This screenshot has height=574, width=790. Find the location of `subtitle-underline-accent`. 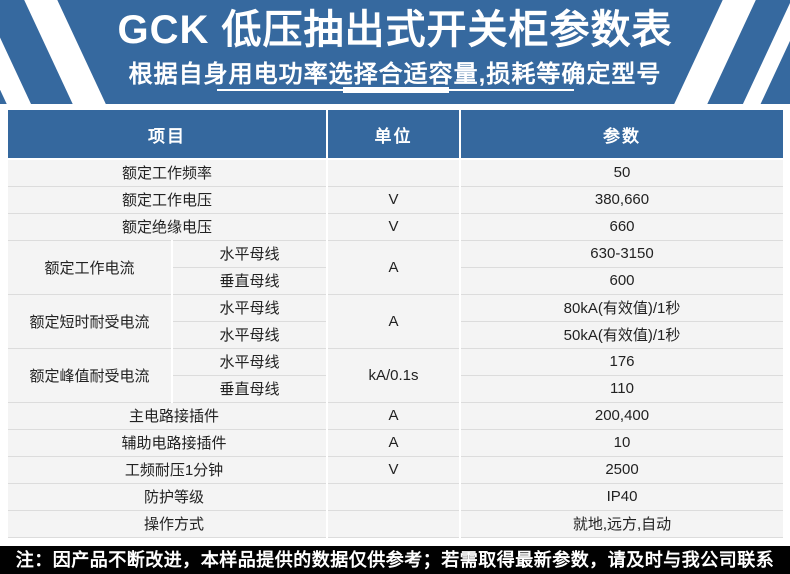

subtitle-underline-accent is located at coordinates (395, 90).